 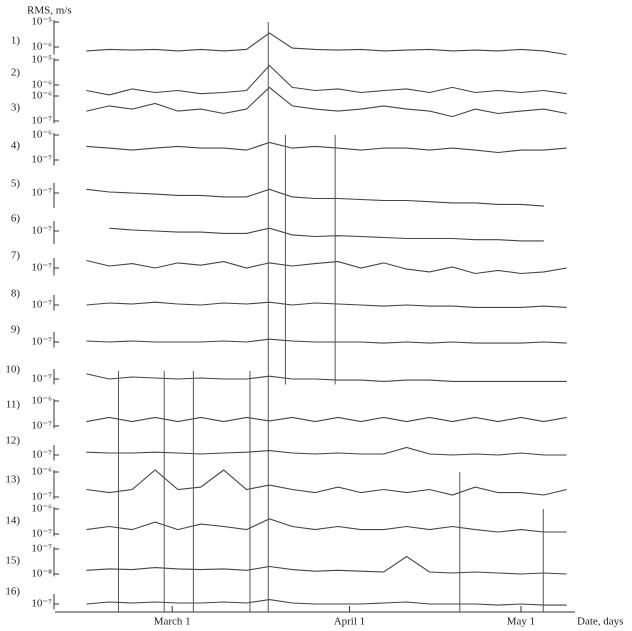 I want to click on panel-label: 9), so click(x=16, y=330).